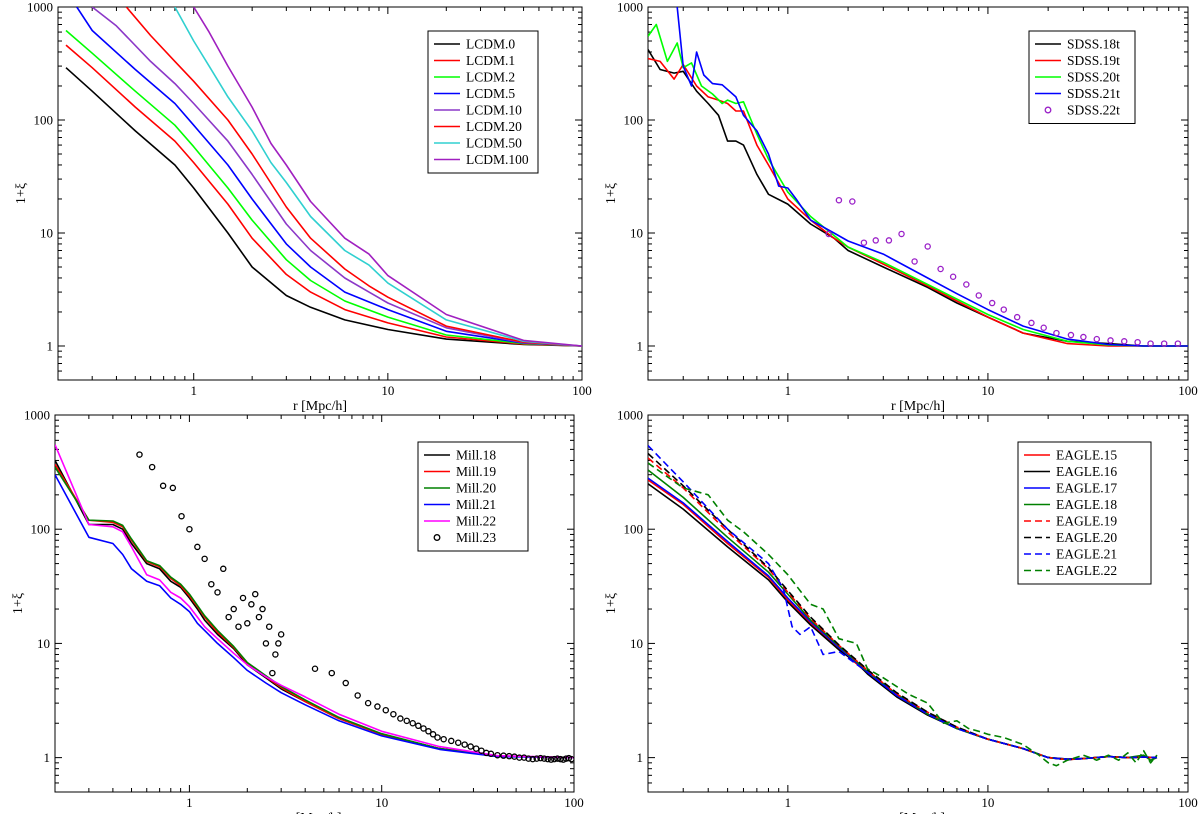 The image size is (1200, 814). I want to click on x-axis-label: r [Mpc/h], so click(918, 406).